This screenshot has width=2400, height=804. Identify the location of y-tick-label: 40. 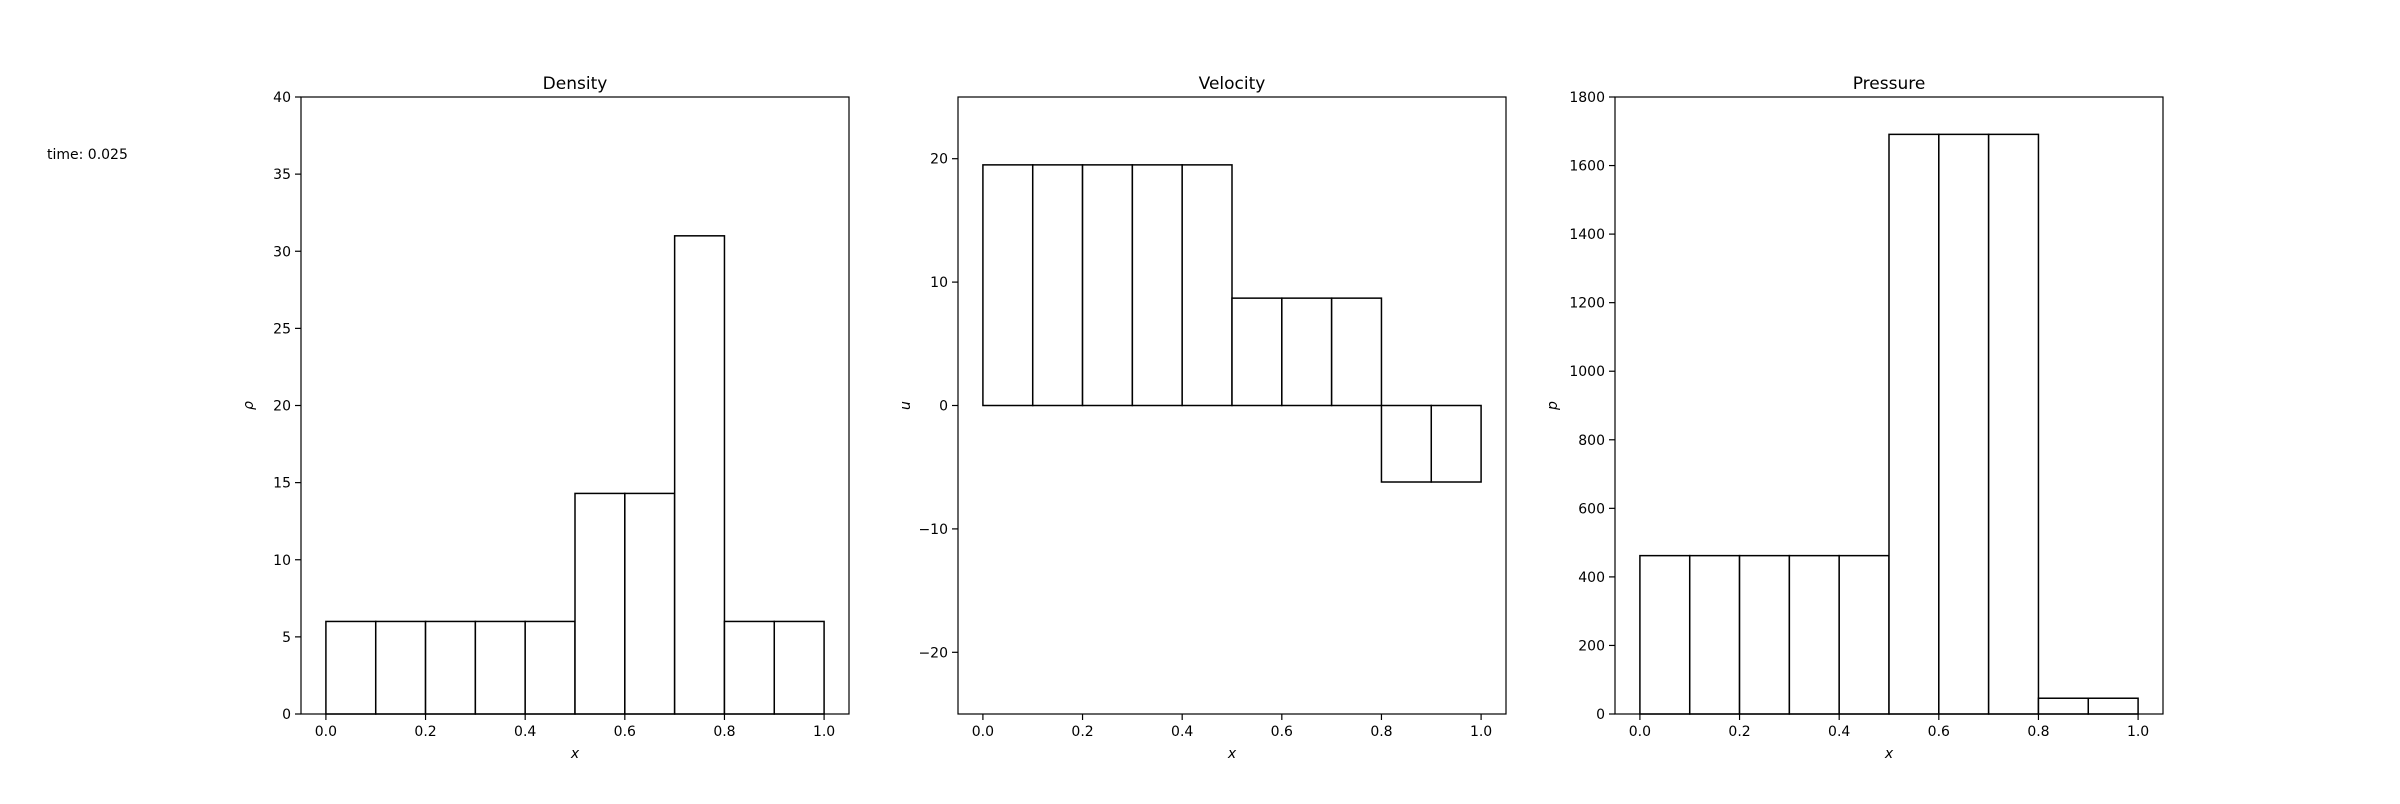
(282, 98).